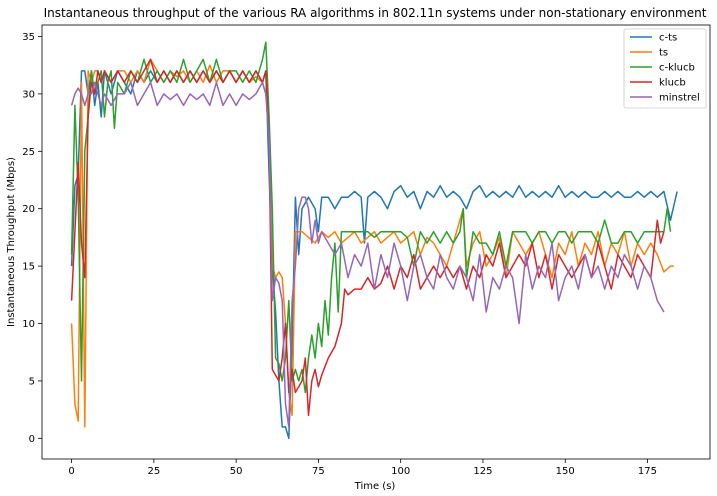 The image size is (717, 496). What do you see at coordinates (663, 53) in the screenshot?
I see `legend-label-ts: ts` at bounding box center [663, 53].